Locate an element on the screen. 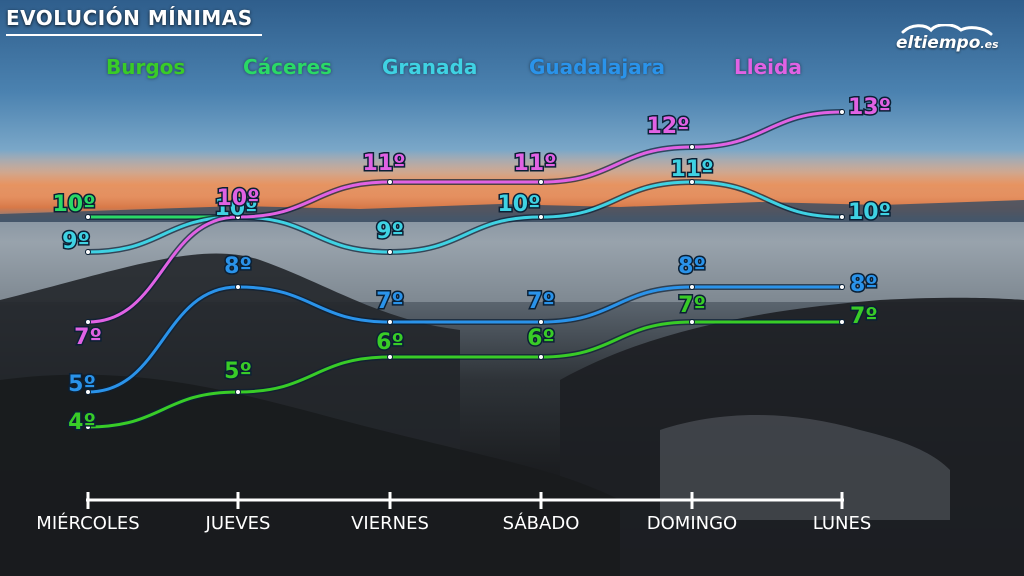 The height and width of the screenshot is (576, 1024). guadalajara-line is located at coordinates (465, 339).